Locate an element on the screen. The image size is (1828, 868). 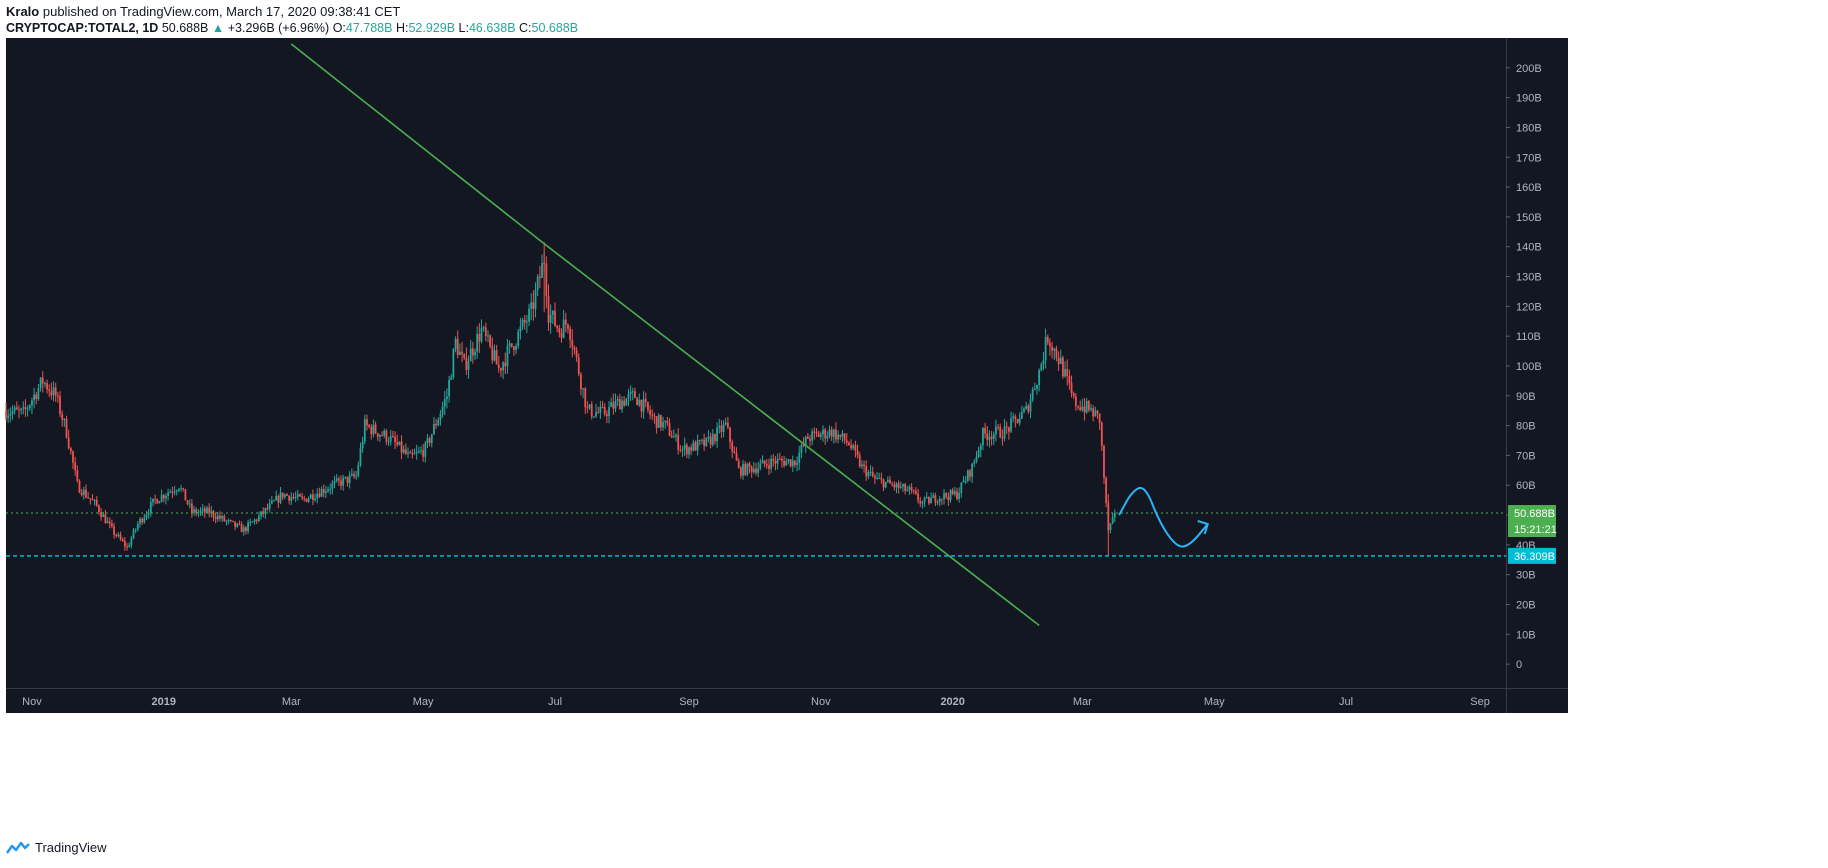
y-tick-label: 110B is located at coordinates (1528, 337).